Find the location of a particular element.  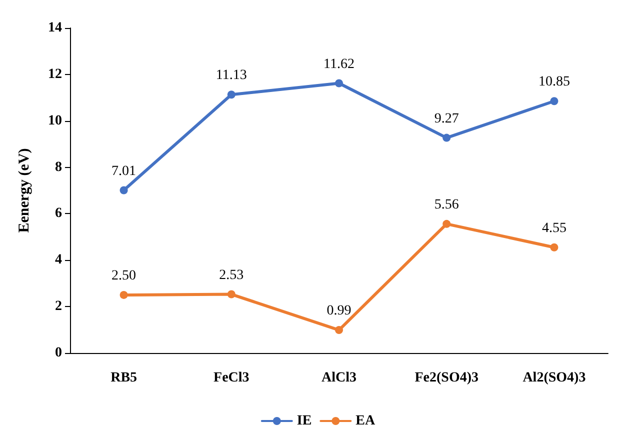

data-label: 11.13 is located at coordinates (231, 76).